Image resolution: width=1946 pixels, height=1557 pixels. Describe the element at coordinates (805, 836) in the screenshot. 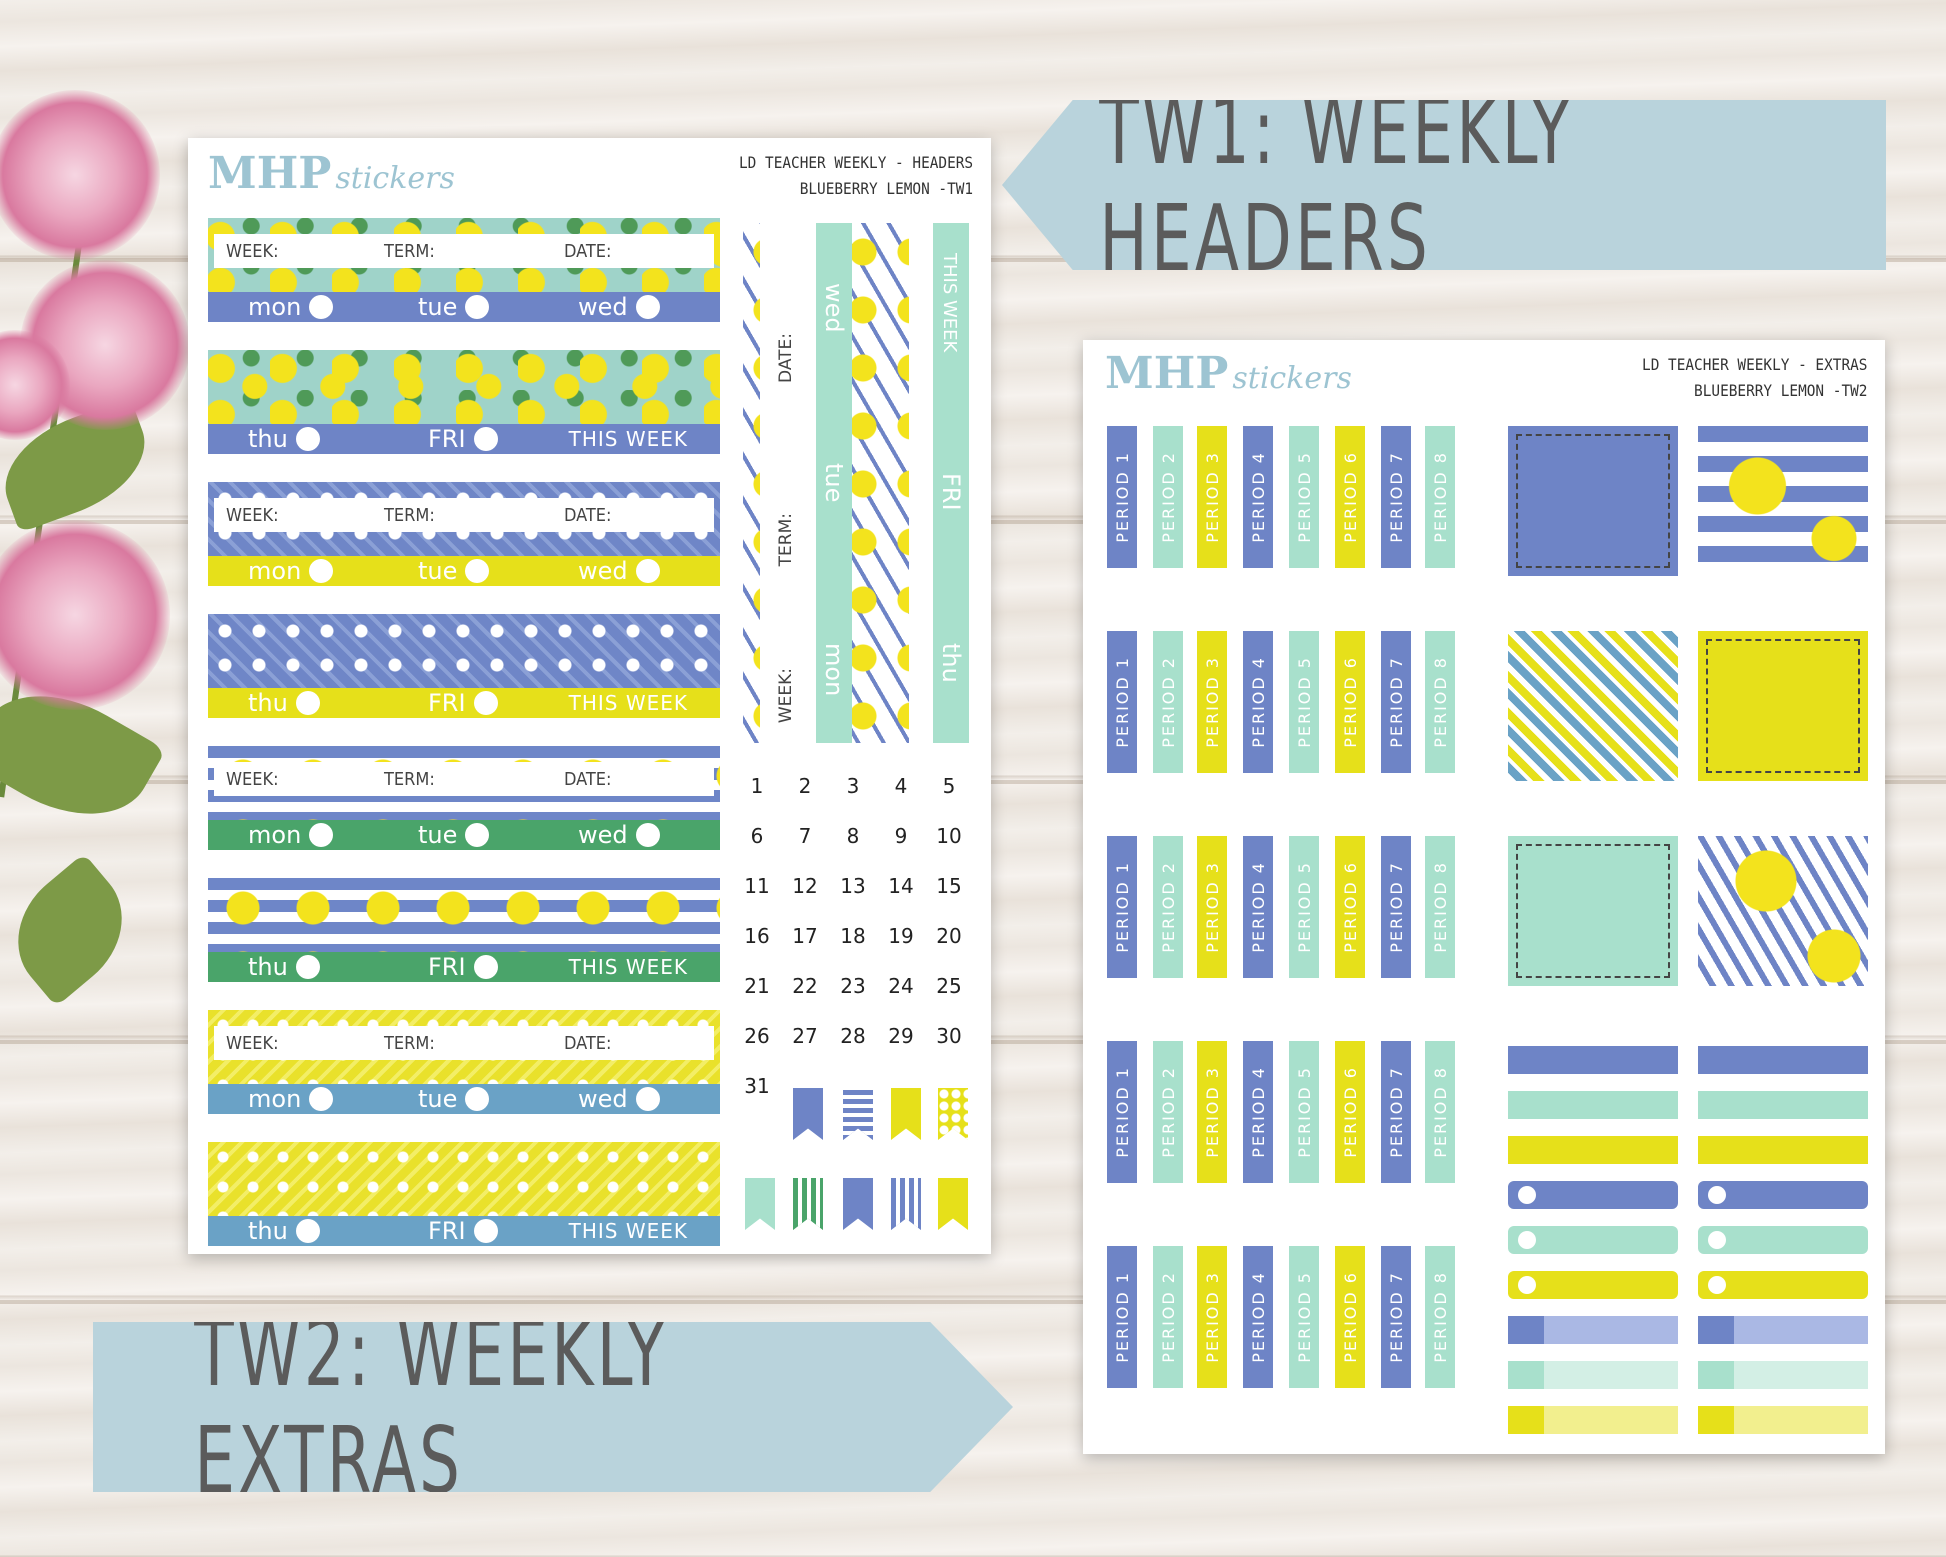

I see `calendar-date: 7` at that location.